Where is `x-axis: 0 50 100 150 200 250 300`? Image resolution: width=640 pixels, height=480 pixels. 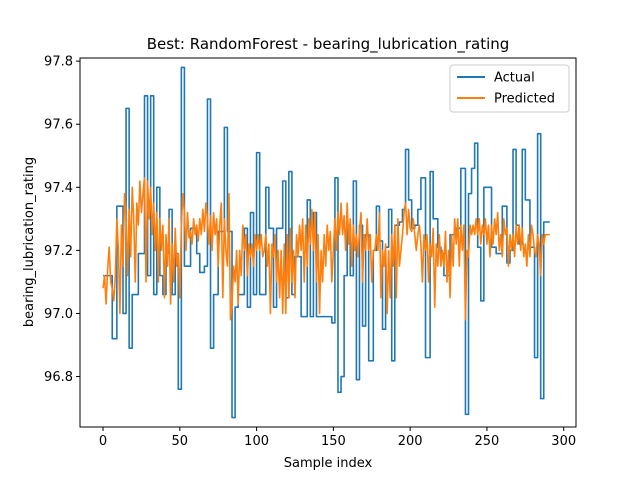
x-axis: 0 50 100 150 200 250 300 is located at coordinates (337, 438).